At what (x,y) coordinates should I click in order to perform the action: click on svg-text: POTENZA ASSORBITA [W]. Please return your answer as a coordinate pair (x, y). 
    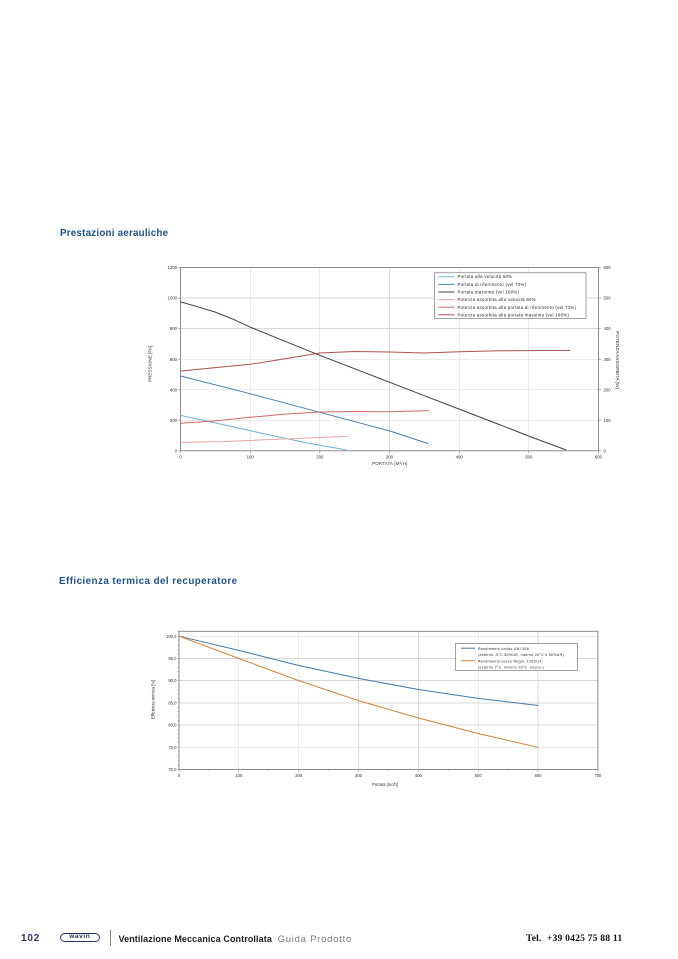
    Looking at the image, I should click on (617, 359).